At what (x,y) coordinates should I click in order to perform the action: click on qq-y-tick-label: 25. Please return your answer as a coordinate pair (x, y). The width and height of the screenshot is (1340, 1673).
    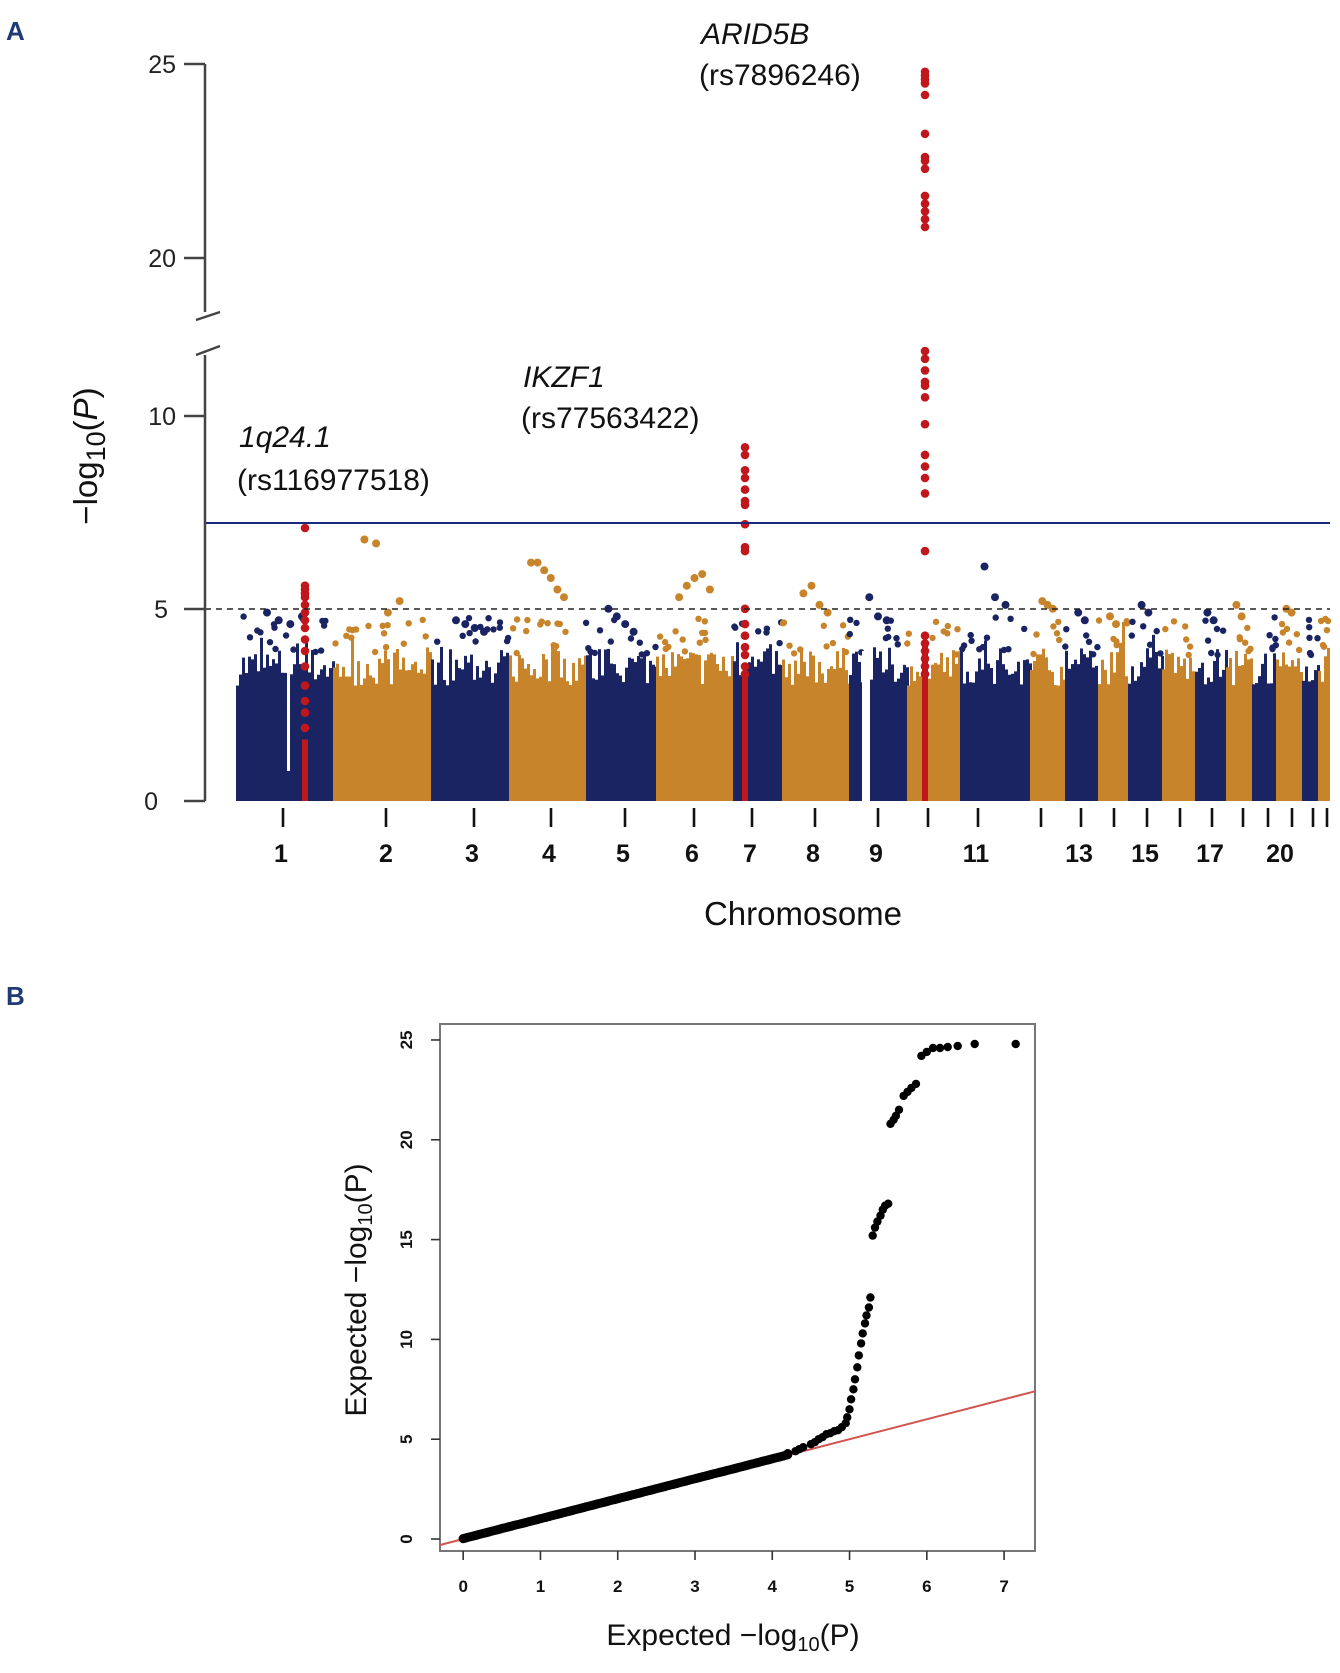
    Looking at the image, I should click on (406, 1040).